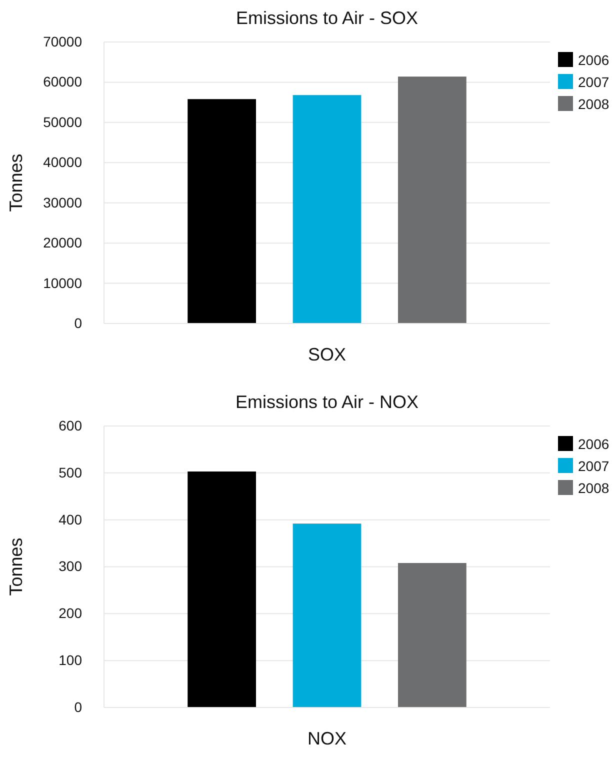 This screenshot has width=614, height=767. Describe the element at coordinates (70, 424) in the screenshot. I see `y-tick-label: 600` at that location.